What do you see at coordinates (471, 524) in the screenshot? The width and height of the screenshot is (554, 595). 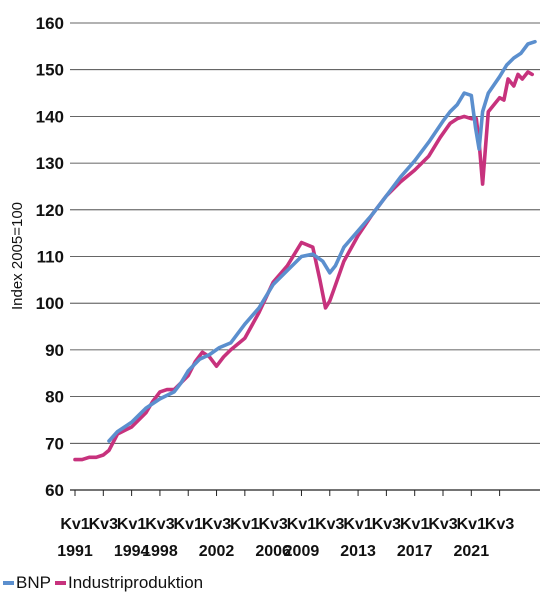 I see `x-tick-quarter-14: Kv1` at bounding box center [471, 524].